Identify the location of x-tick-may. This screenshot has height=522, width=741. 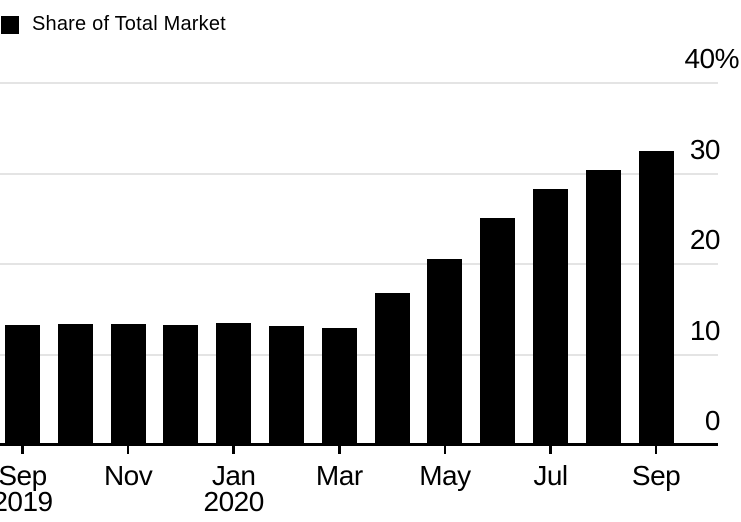
(445, 449).